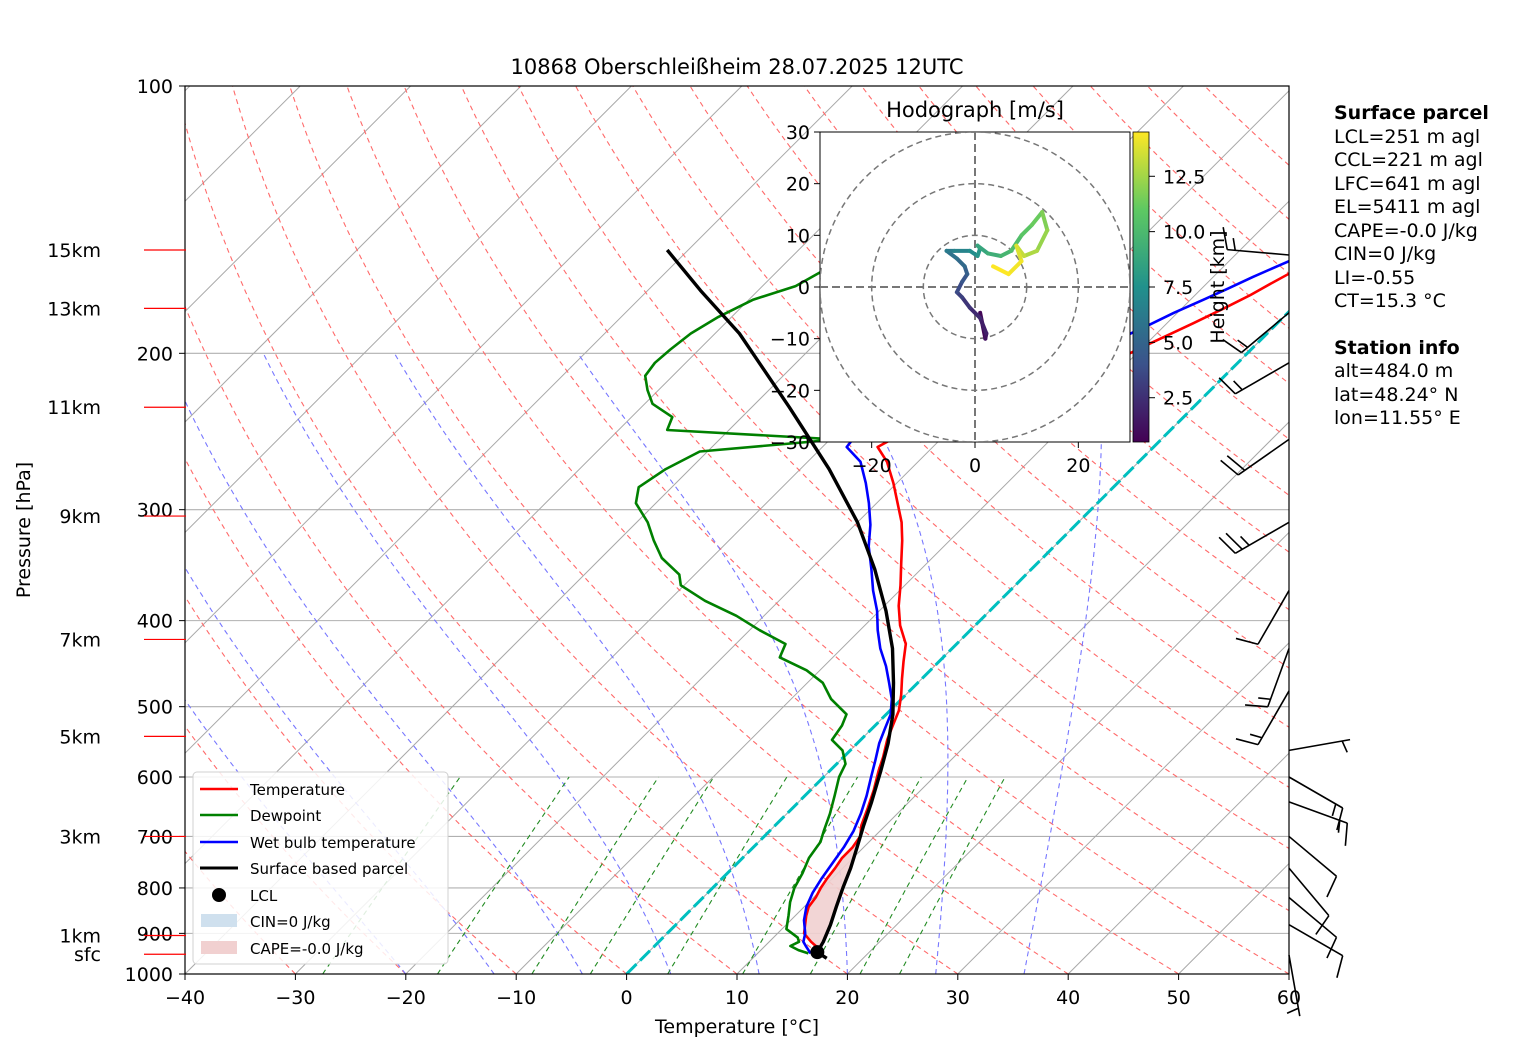  Describe the element at coordinates (1375, 277) in the screenshot. I see `surface-li: LI=-0.55` at that location.